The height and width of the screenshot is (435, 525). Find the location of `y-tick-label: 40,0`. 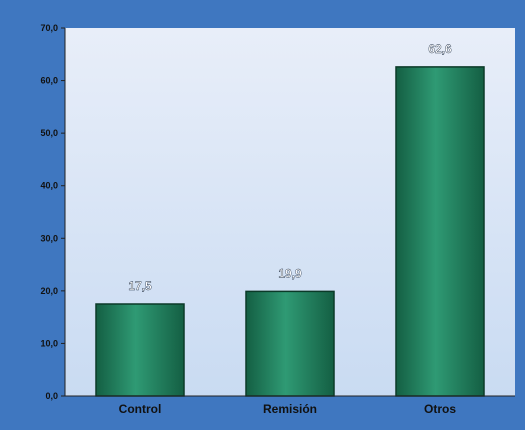

y-tick-label: 40,0 is located at coordinates (49, 186).